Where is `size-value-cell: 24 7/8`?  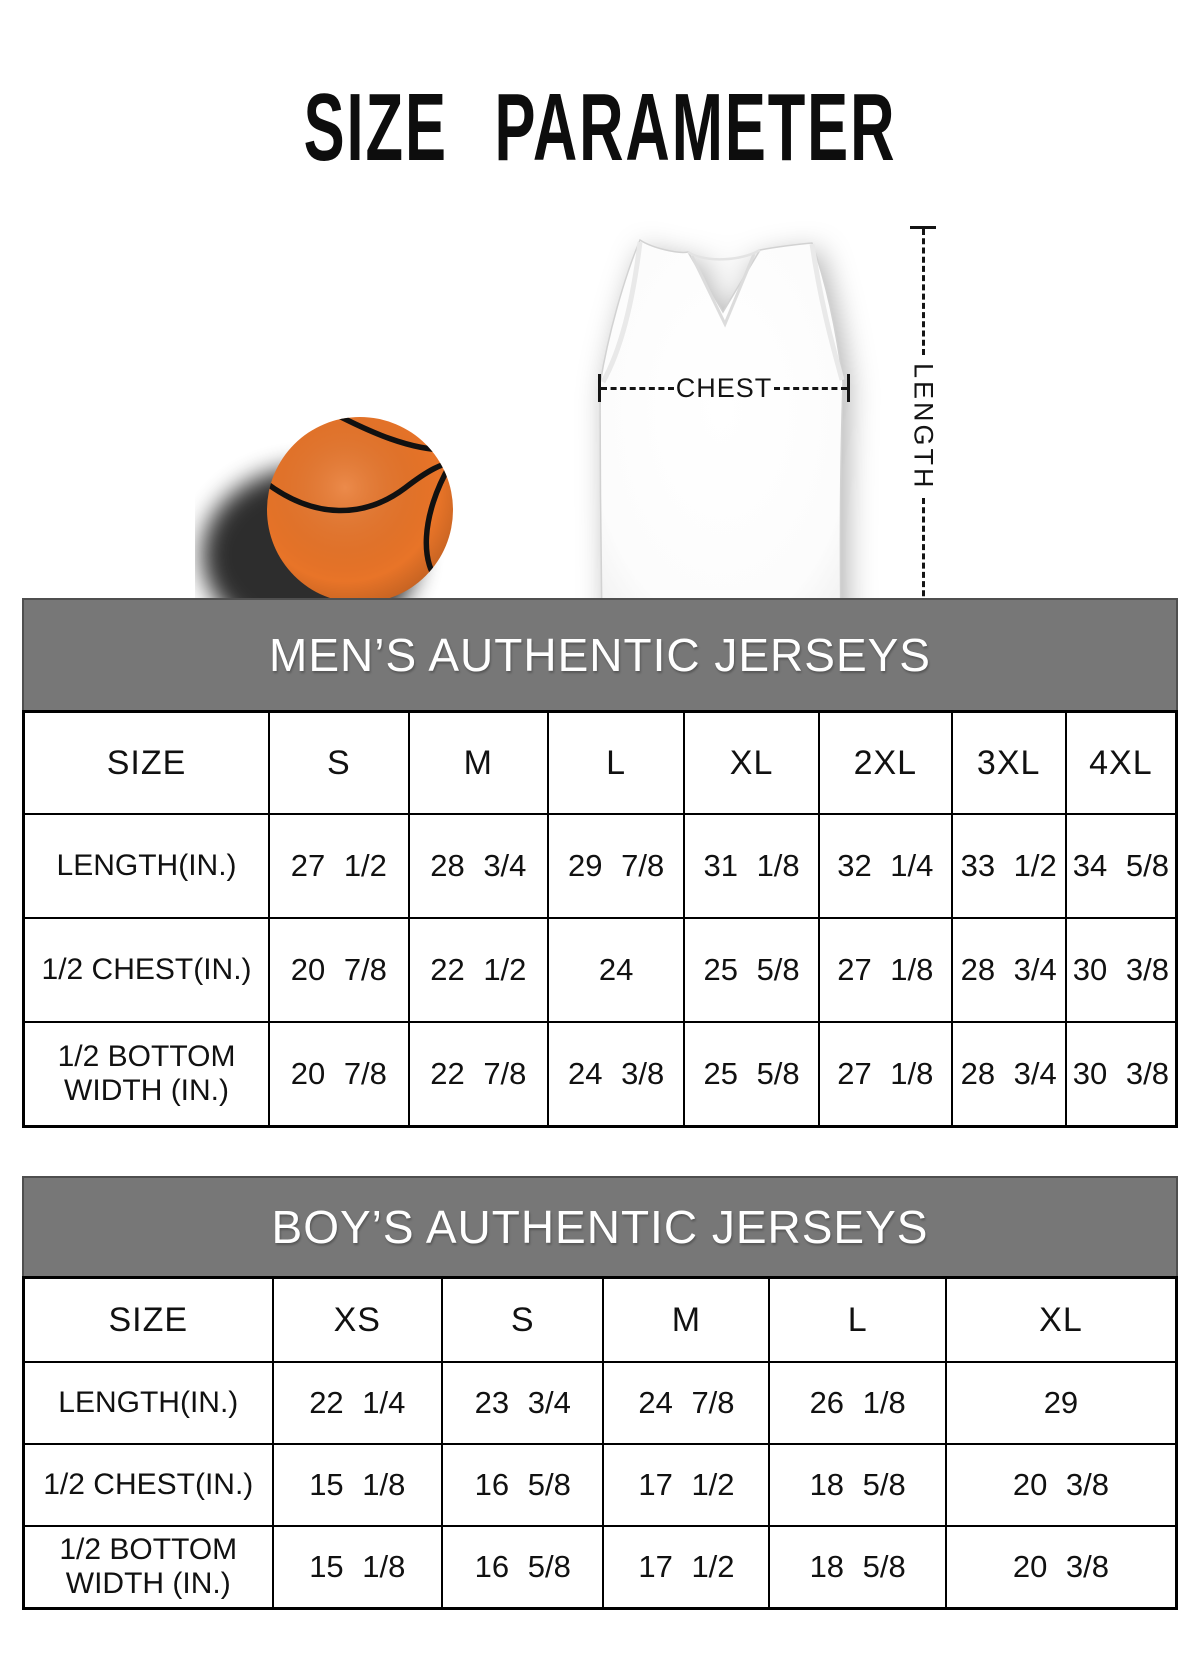 size-value-cell: 24 7/8 is located at coordinates (686, 1403).